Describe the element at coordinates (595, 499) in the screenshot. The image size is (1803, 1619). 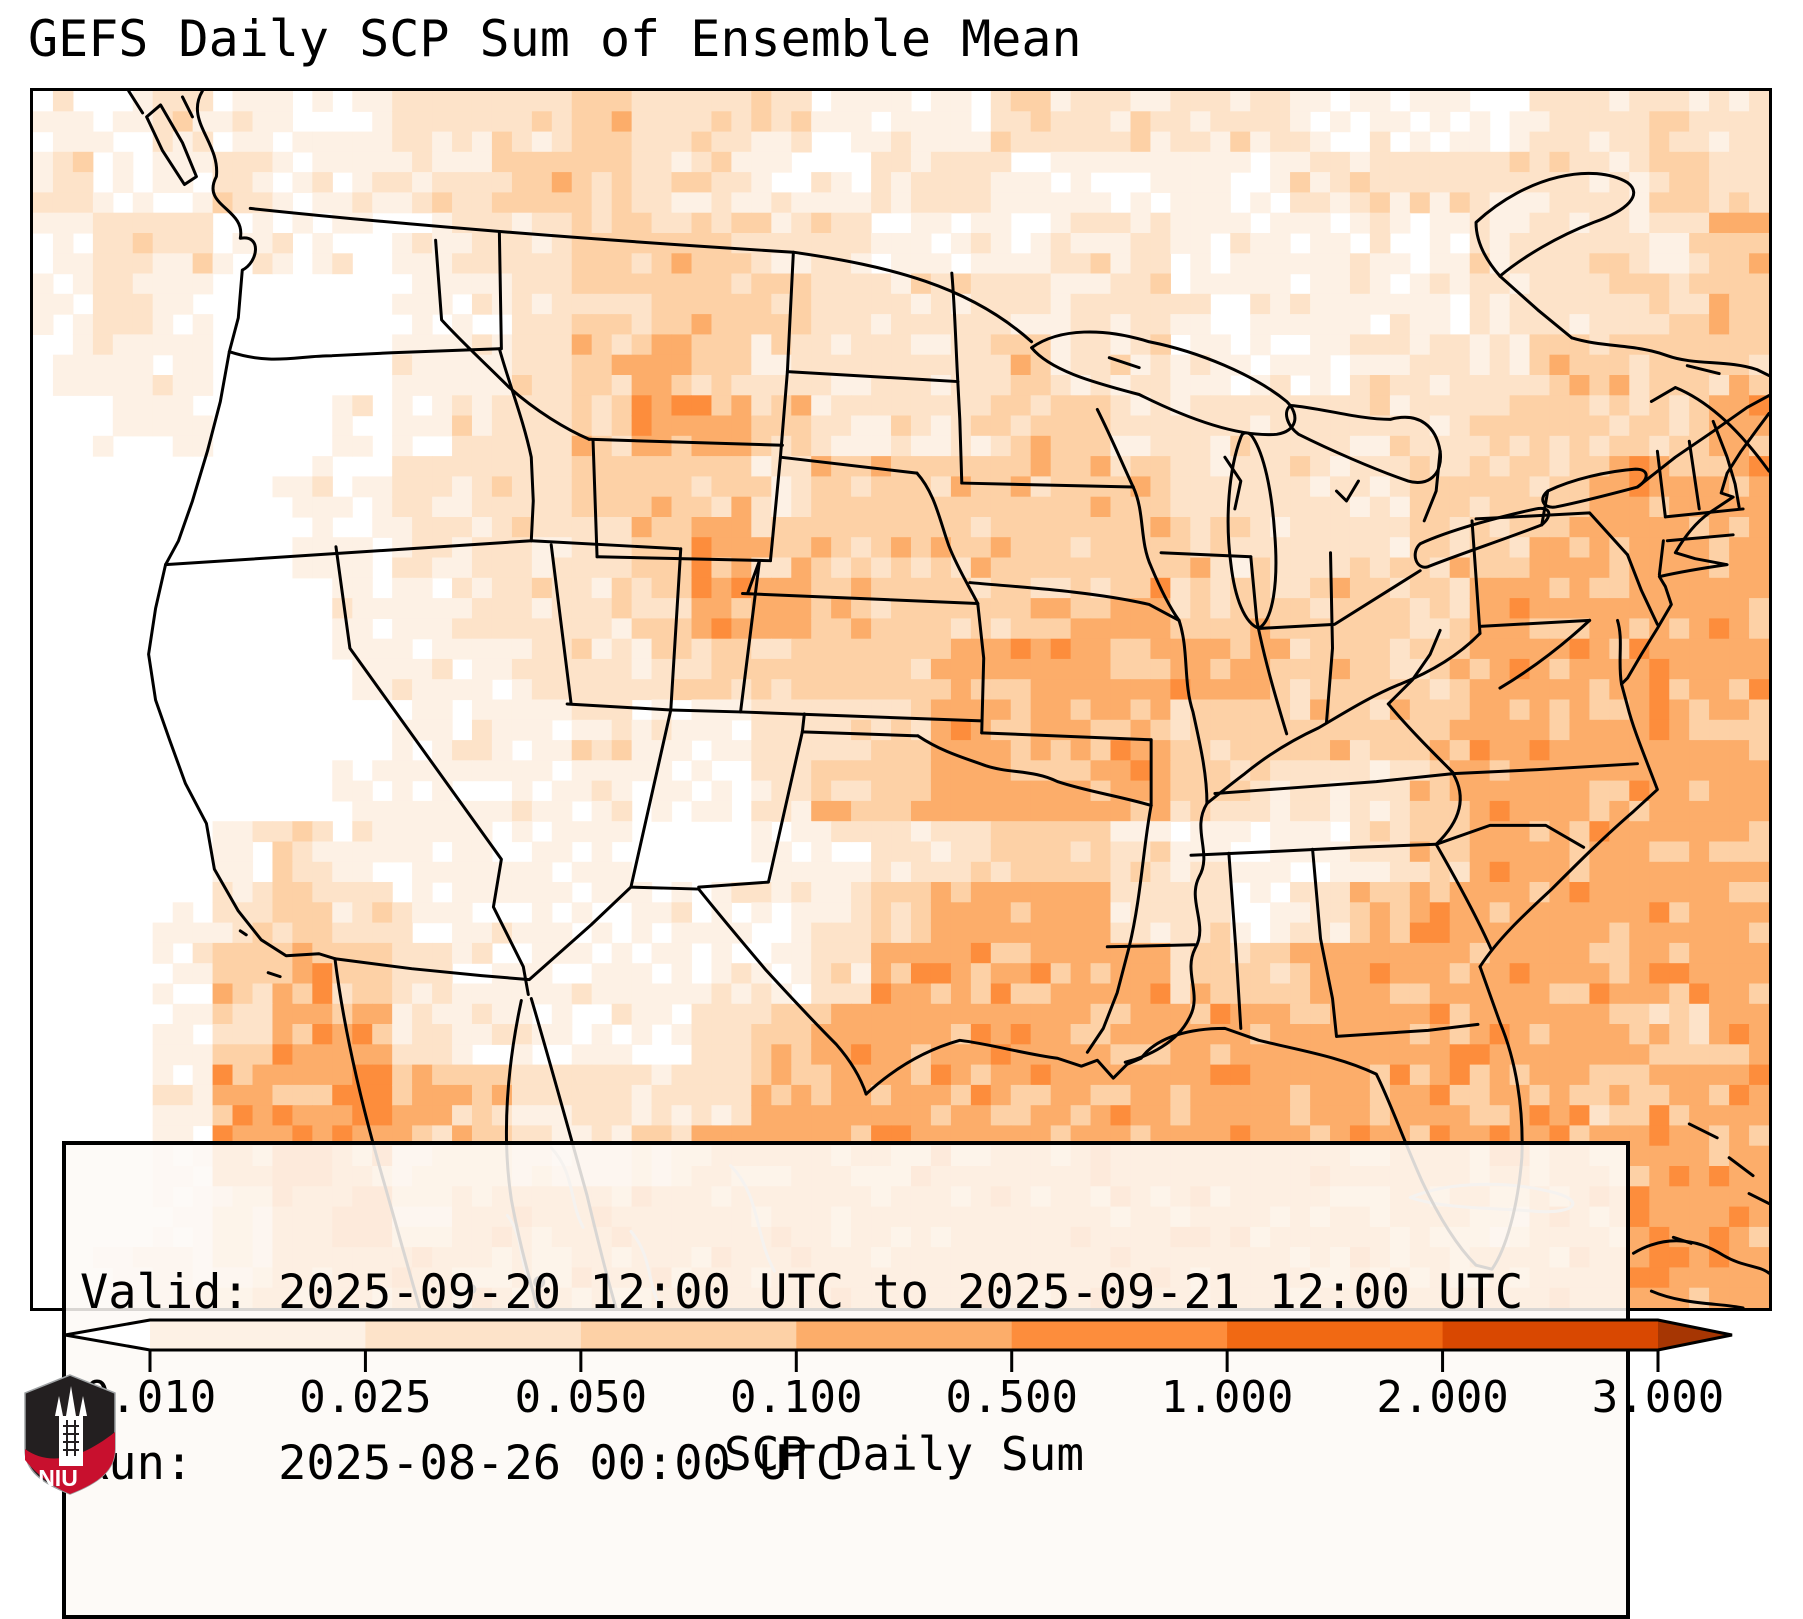
I see `wy-west-border` at that location.